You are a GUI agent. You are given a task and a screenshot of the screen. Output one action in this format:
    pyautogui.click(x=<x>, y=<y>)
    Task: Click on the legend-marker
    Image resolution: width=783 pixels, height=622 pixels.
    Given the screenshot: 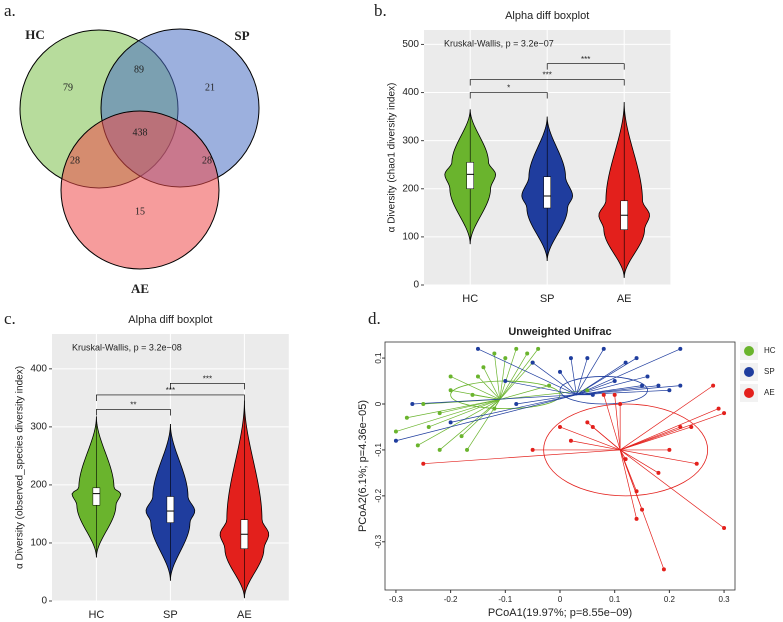 What is the action you would take?
    pyautogui.click(x=749, y=351)
    